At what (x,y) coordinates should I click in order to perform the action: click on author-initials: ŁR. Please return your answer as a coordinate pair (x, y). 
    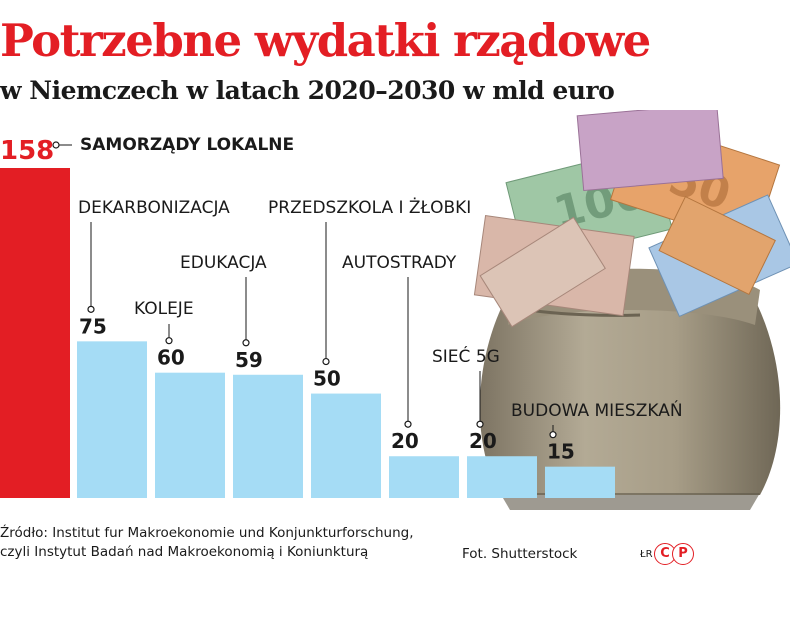
    Looking at the image, I should click on (646, 554).